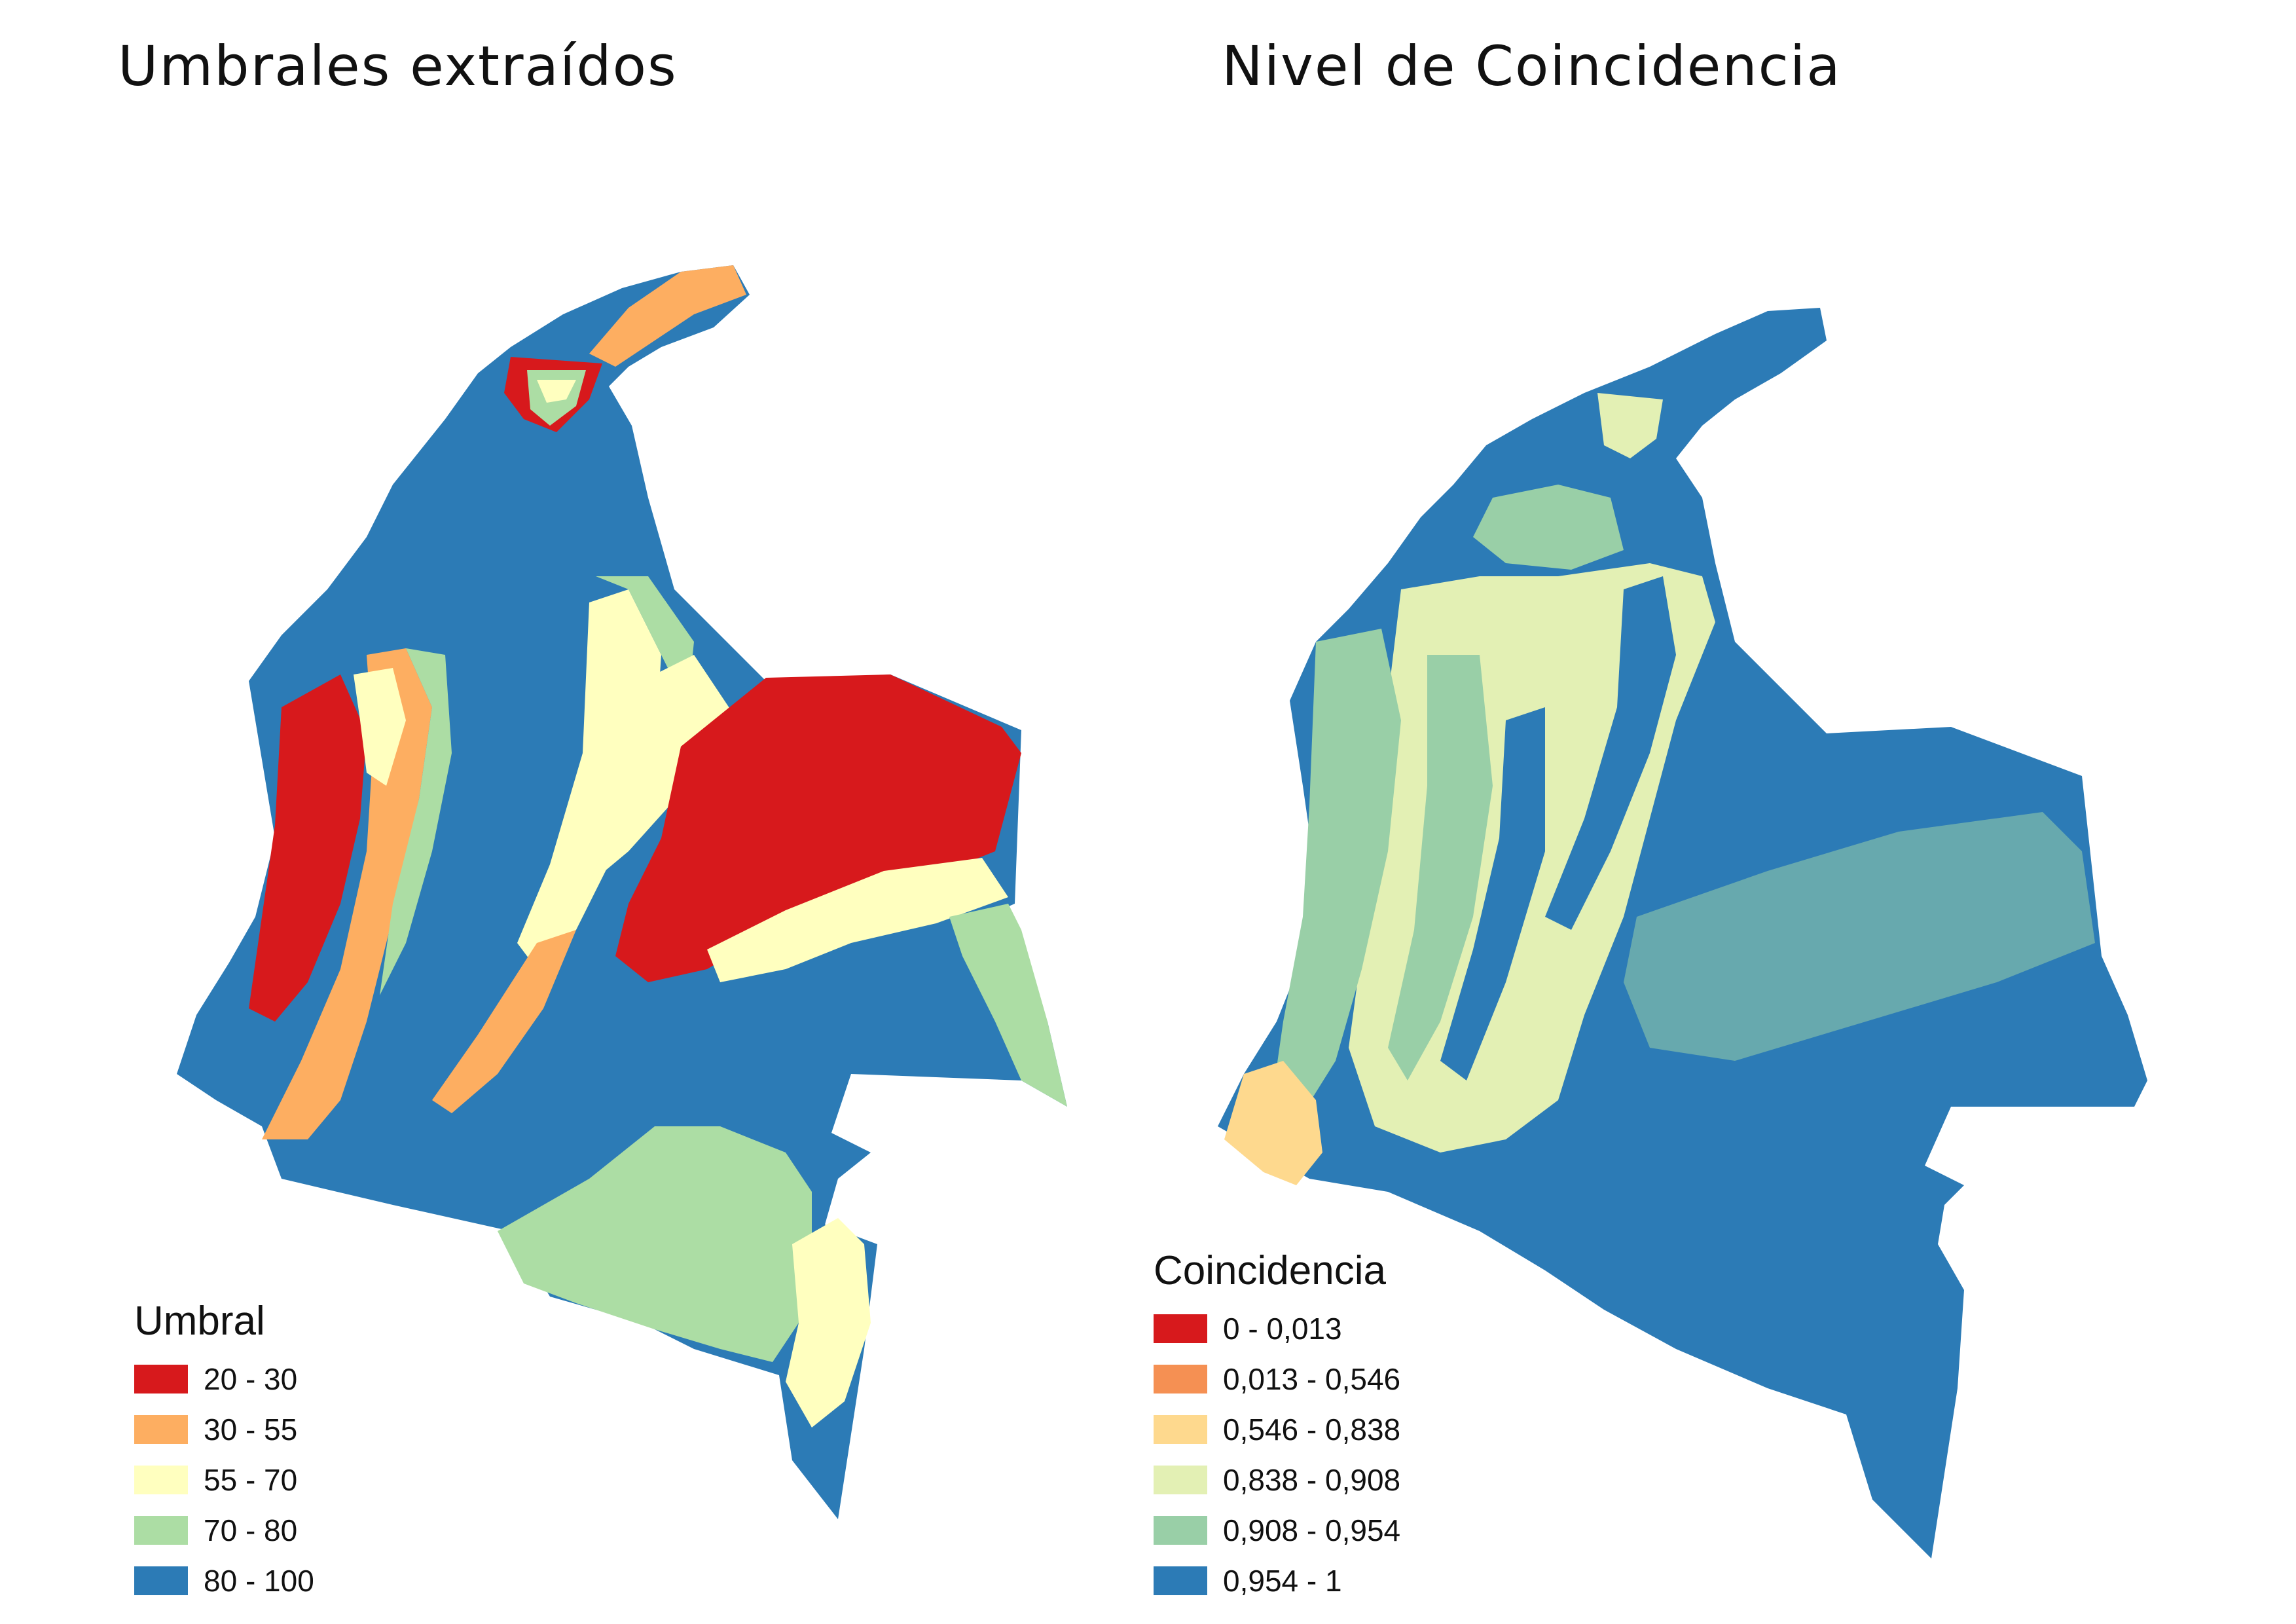 Image resolution: width=2296 pixels, height=1624 pixels. I want to click on legend-label: 0,838 - 0,908, so click(1312, 1479).